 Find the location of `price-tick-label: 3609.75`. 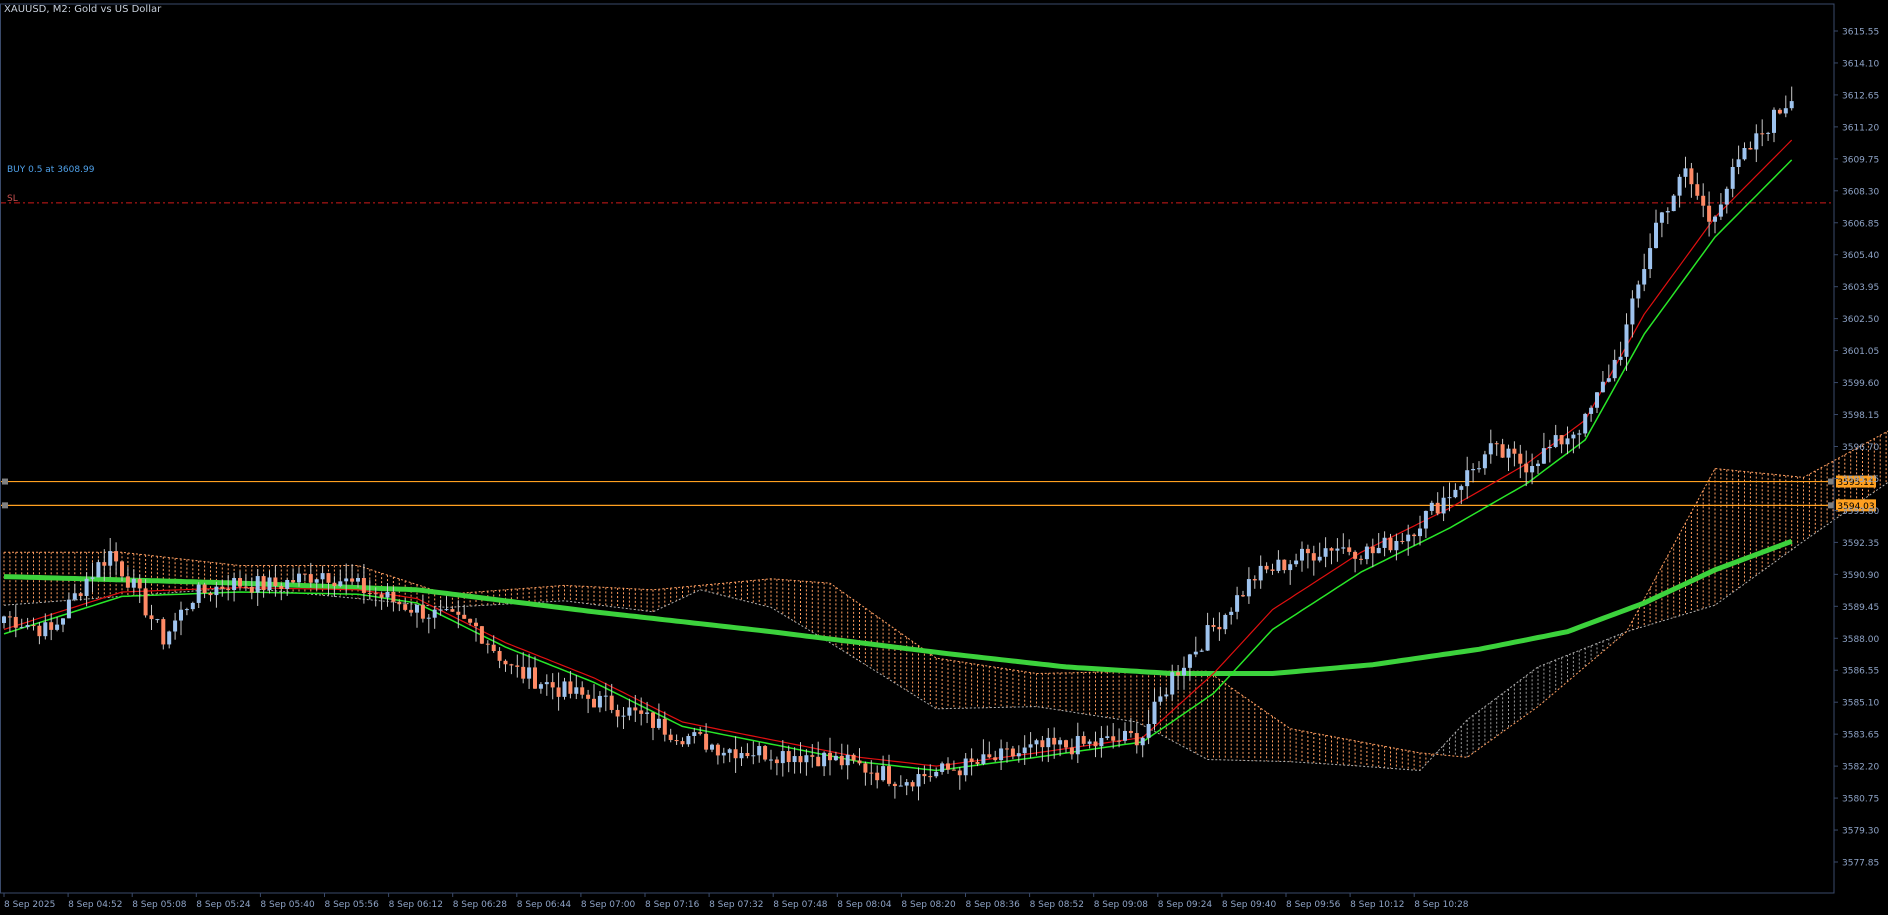

price-tick-label: 3609.75 is located at coordinates (1860, 160).